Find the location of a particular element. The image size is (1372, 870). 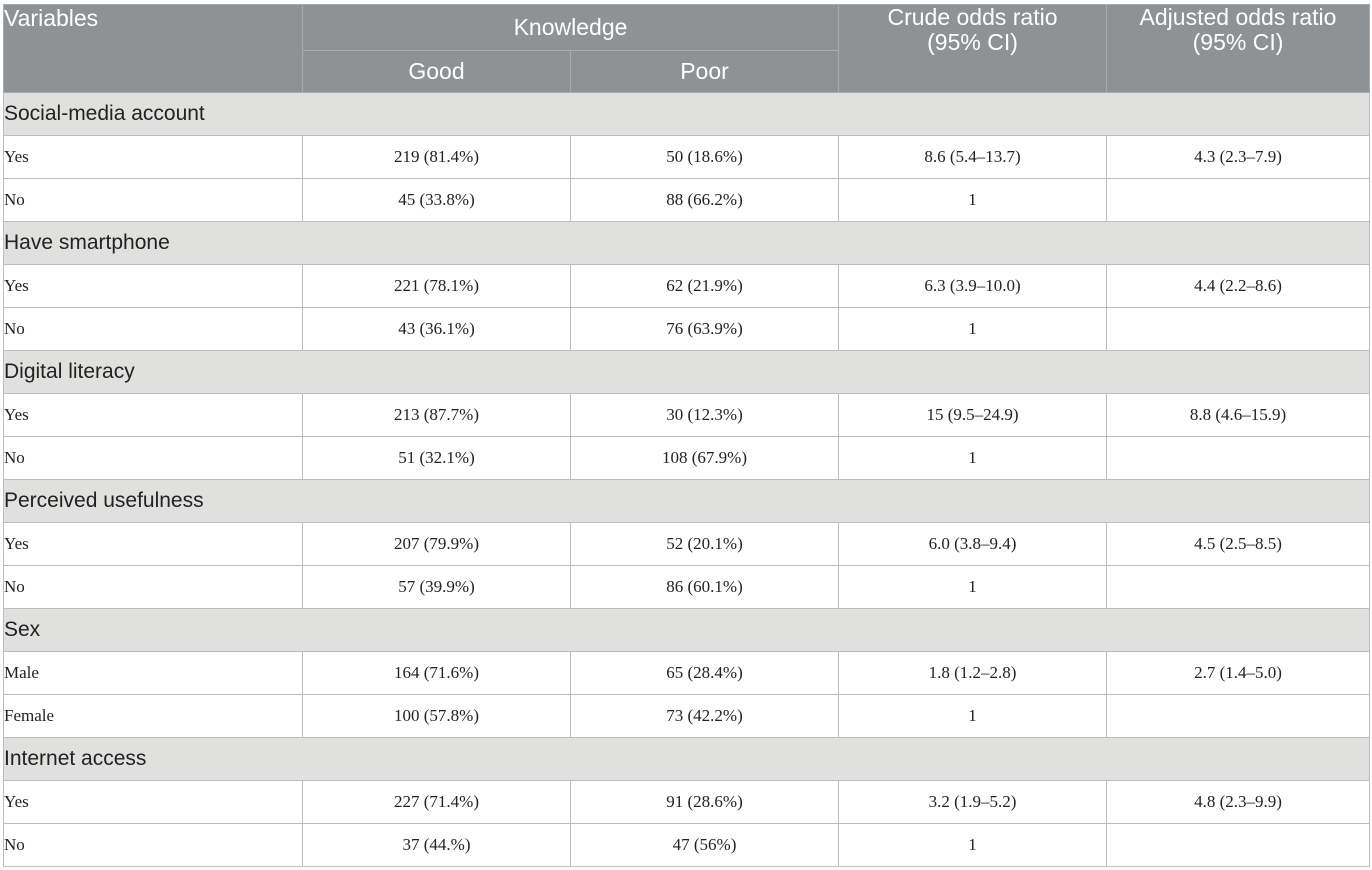

cell-crude-or: 3.2 (1.9–5.2) is located at coordinates (972, 802).